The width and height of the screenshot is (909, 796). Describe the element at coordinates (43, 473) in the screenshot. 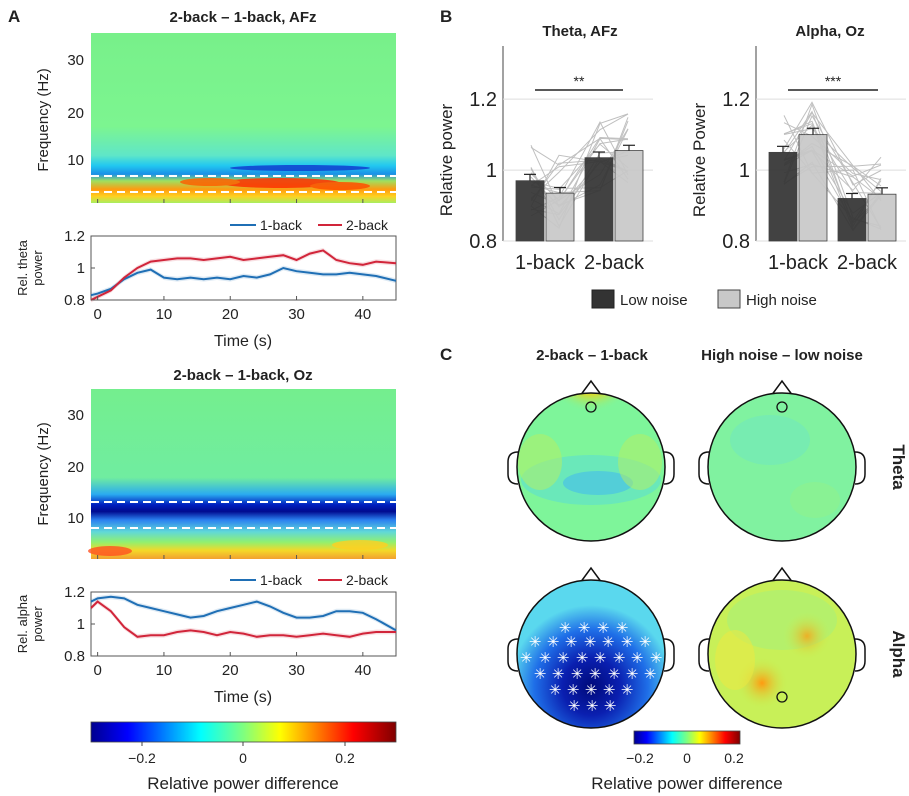

I see `heatmap-oz-ylabel: Frequency (Hz)` at that location.